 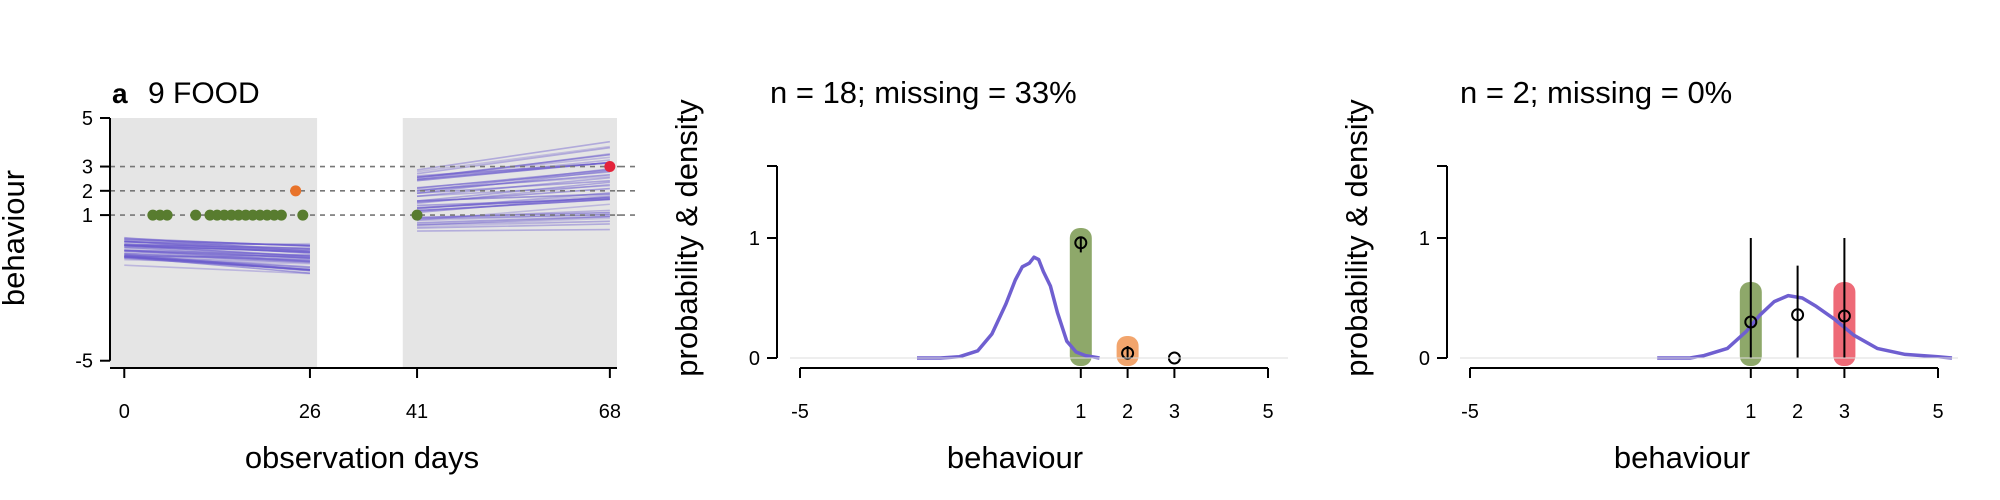 I want to click on x-tick-label: 68, so click(x=610, y=412).